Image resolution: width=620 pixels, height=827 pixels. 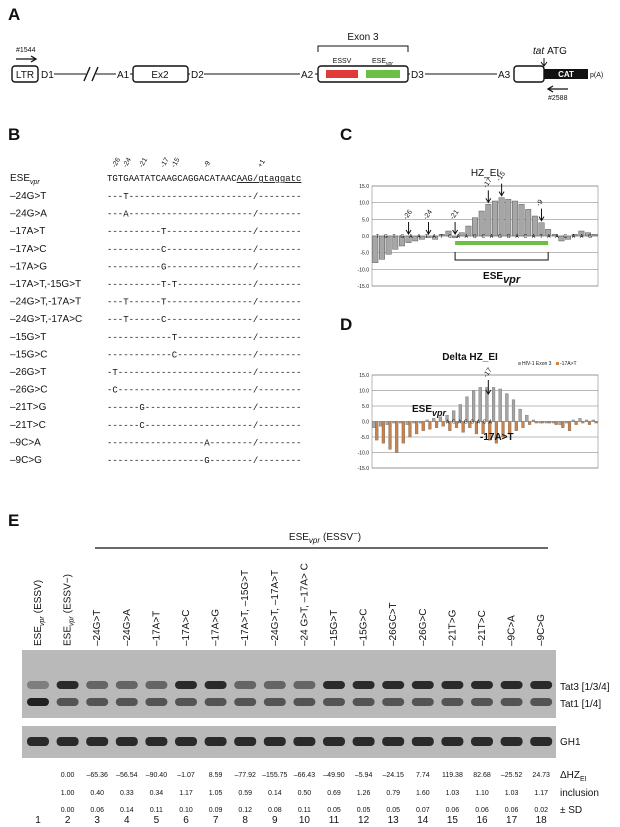 I want to click on y-tick-label: -5.0, so click(x=364, y=438).